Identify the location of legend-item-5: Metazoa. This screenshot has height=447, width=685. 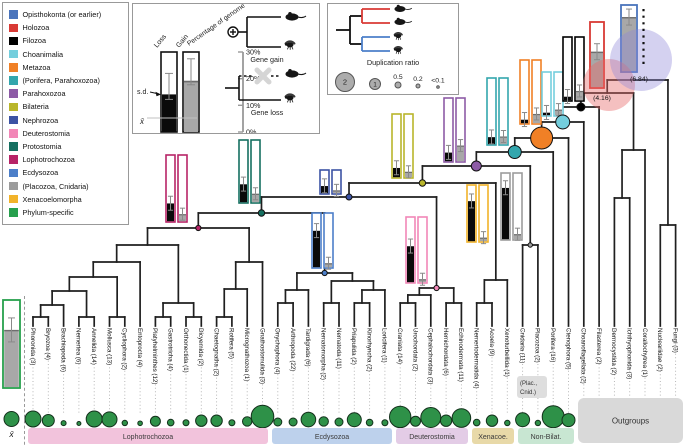
(66, 67).